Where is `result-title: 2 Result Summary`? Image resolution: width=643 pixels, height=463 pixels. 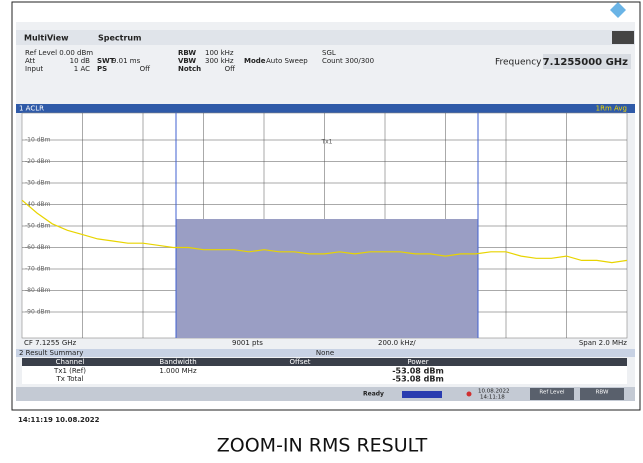
result-title: 2 Result Summary is located at coordinates (51, 353).